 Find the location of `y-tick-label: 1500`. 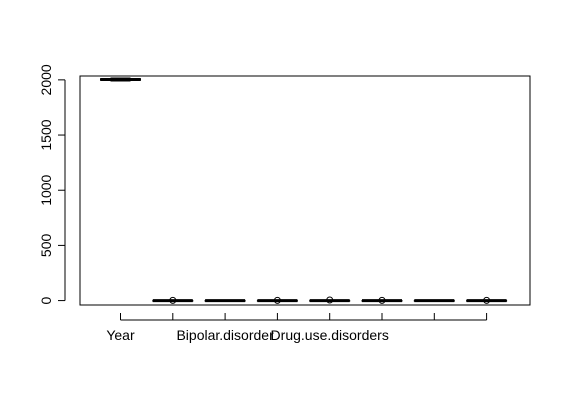

y-tick-label: 1500 is located at coordinates (46, 134).